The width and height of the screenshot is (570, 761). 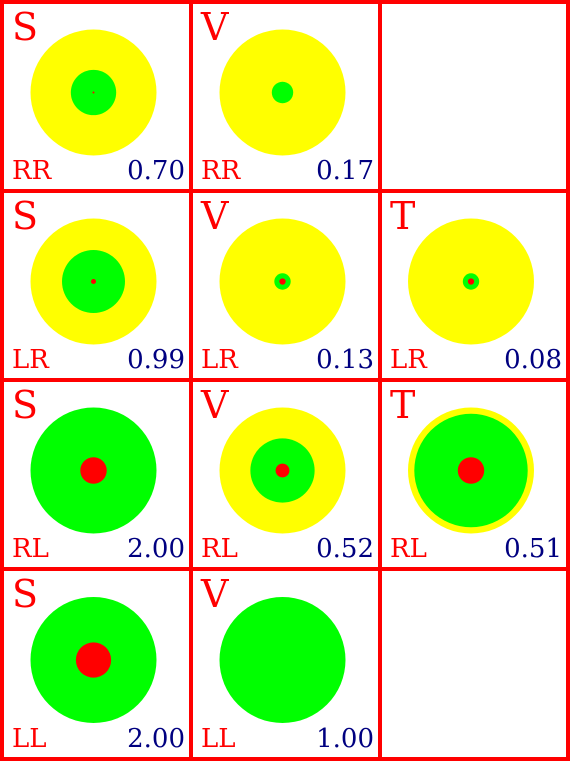 I want to click on cell-rr-v: V RR 0.17, so click(x=285, y=96).